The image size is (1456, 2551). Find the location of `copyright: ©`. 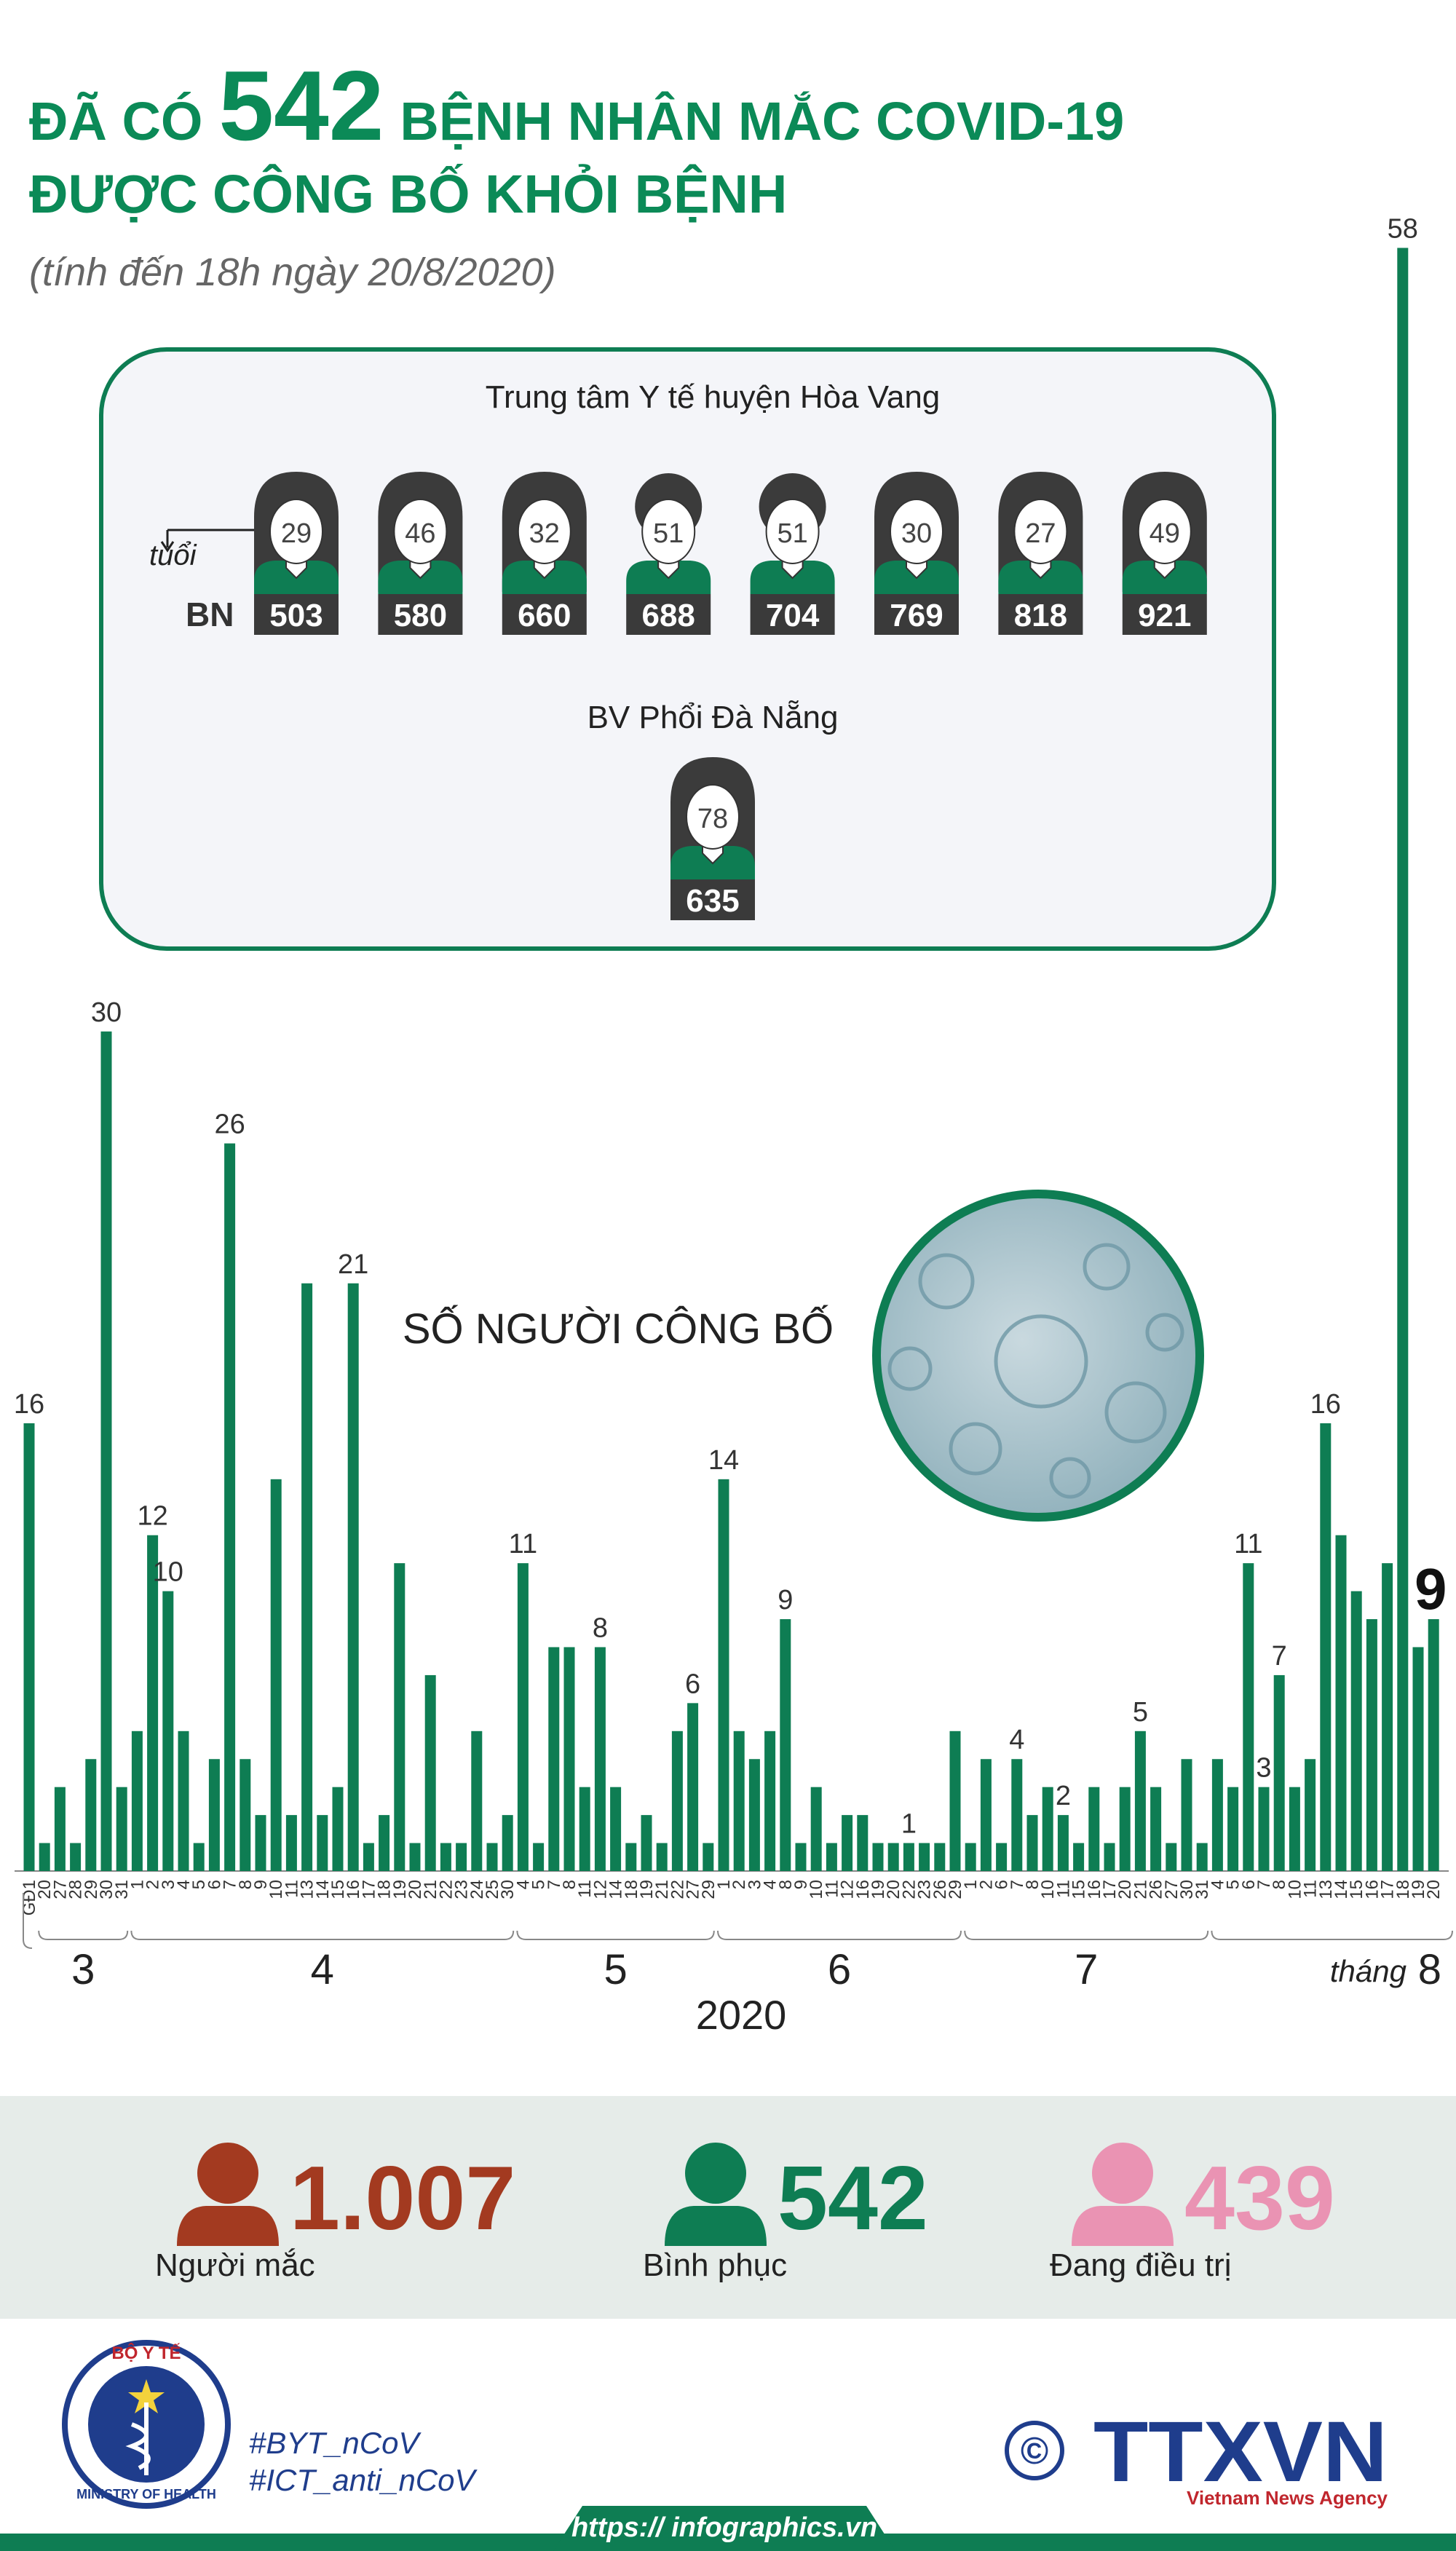

copyright: © is located at coordinates (1034, 2451).